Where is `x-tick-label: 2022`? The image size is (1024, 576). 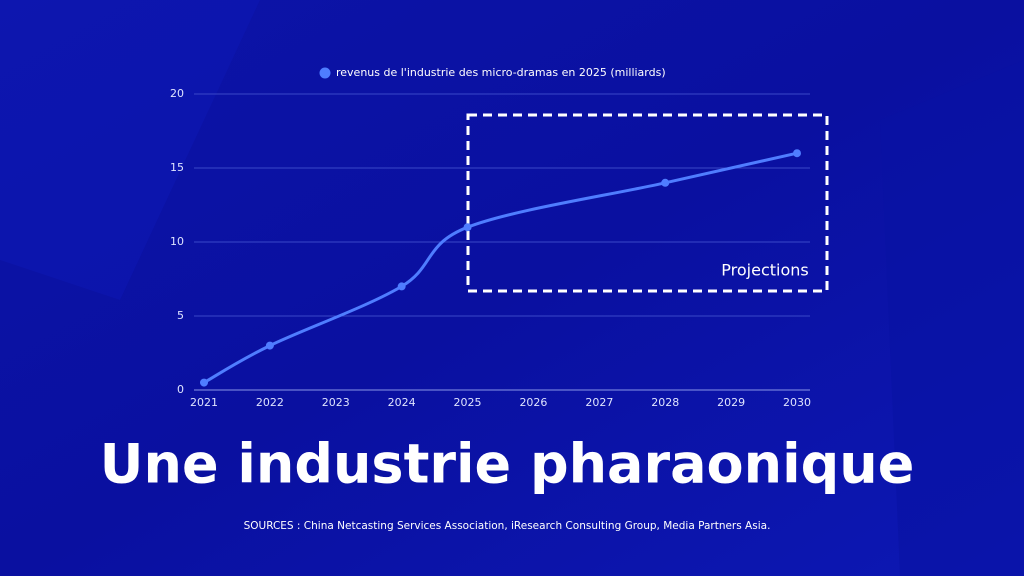
x-tick-label: 2022 is located at coordinates (270, 402).